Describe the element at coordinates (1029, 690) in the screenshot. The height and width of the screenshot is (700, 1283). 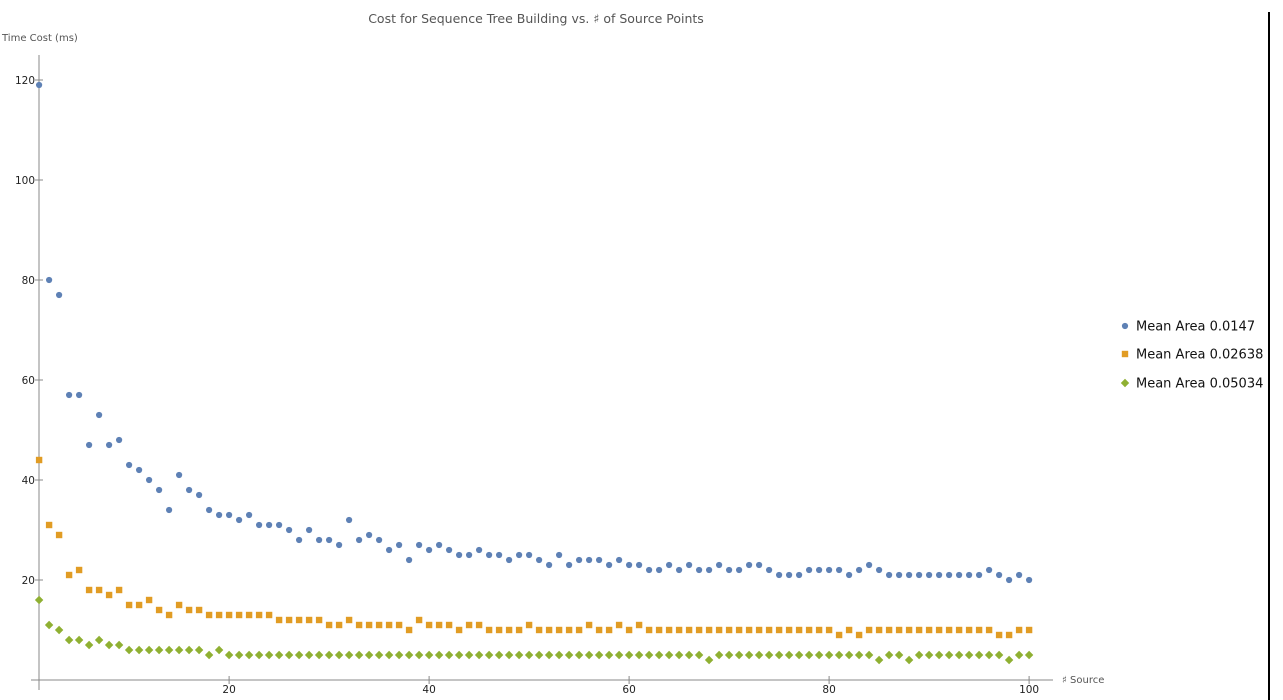
I see `x-tick-label: 100` at that location.